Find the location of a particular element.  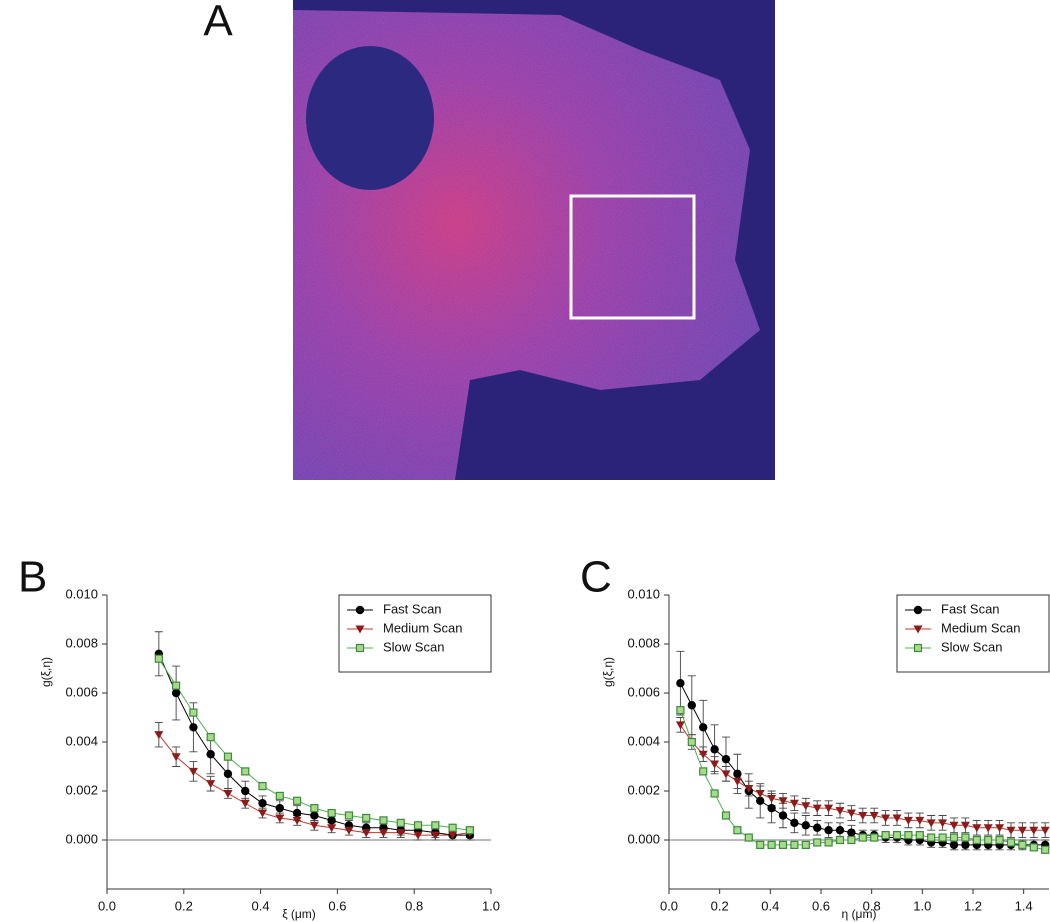

legend-label: Slow Scan is located at coordinates (413, 646).